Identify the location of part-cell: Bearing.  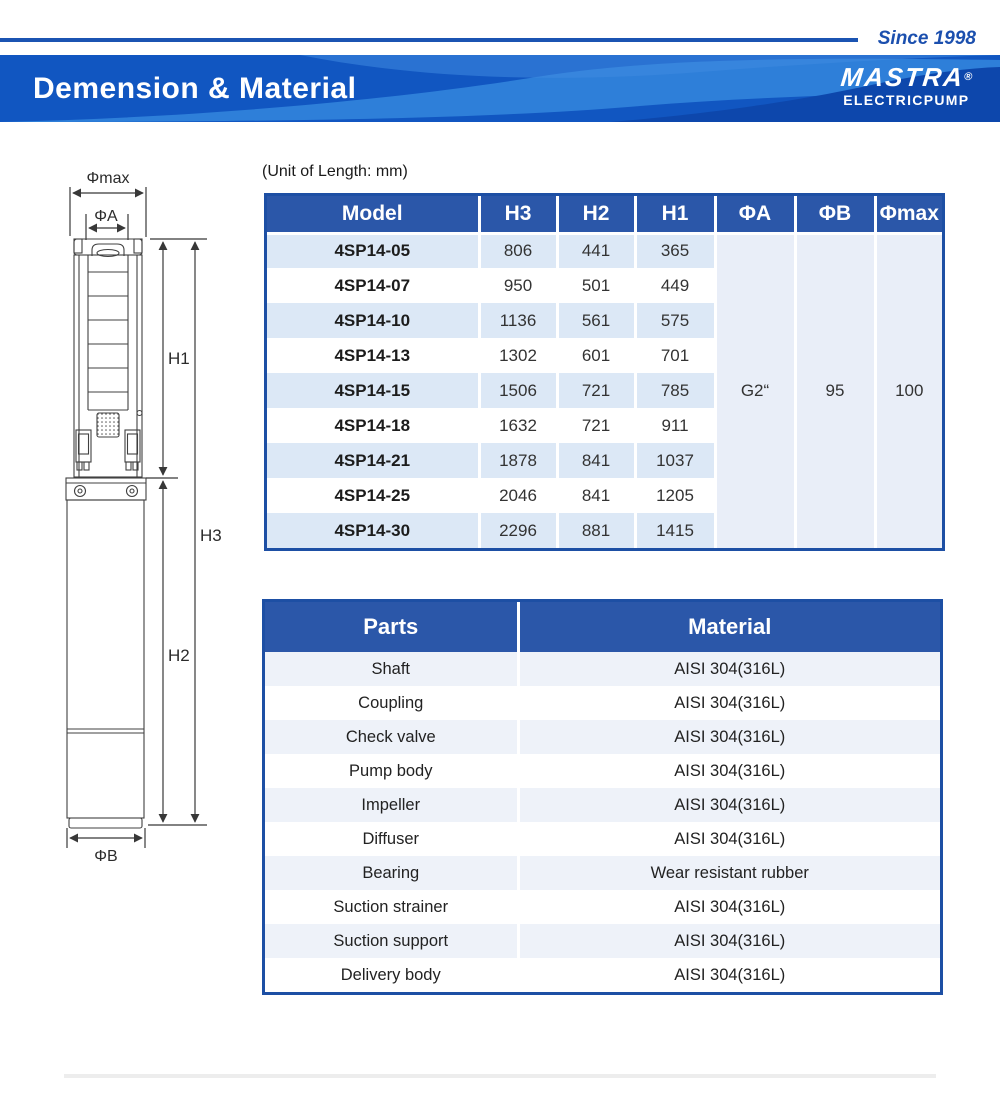
(391, 873).